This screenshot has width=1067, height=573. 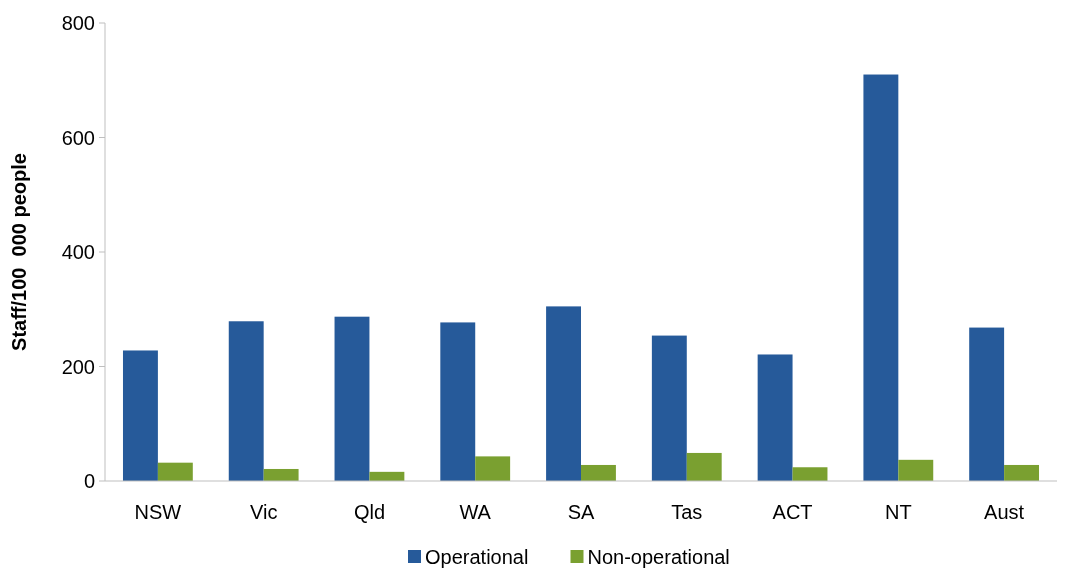 What do you see at coordinates (792, 512) in the screenshot?
I see `x-tick-label: ACT` at bounding box center [792, 512].